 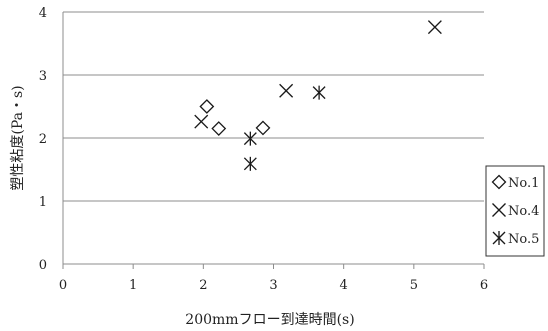 I want to click on y-axis-label: 塑性粘度(Pa・s), so click(x=18, y=137).